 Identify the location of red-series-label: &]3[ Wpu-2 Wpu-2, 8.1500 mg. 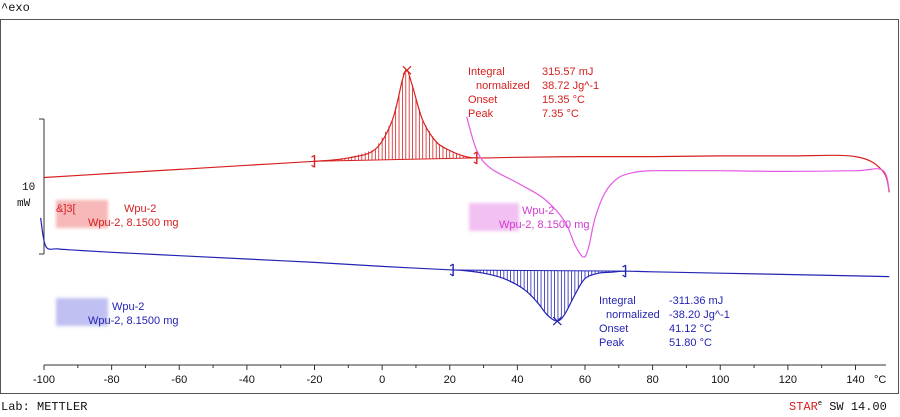
(117, 214).